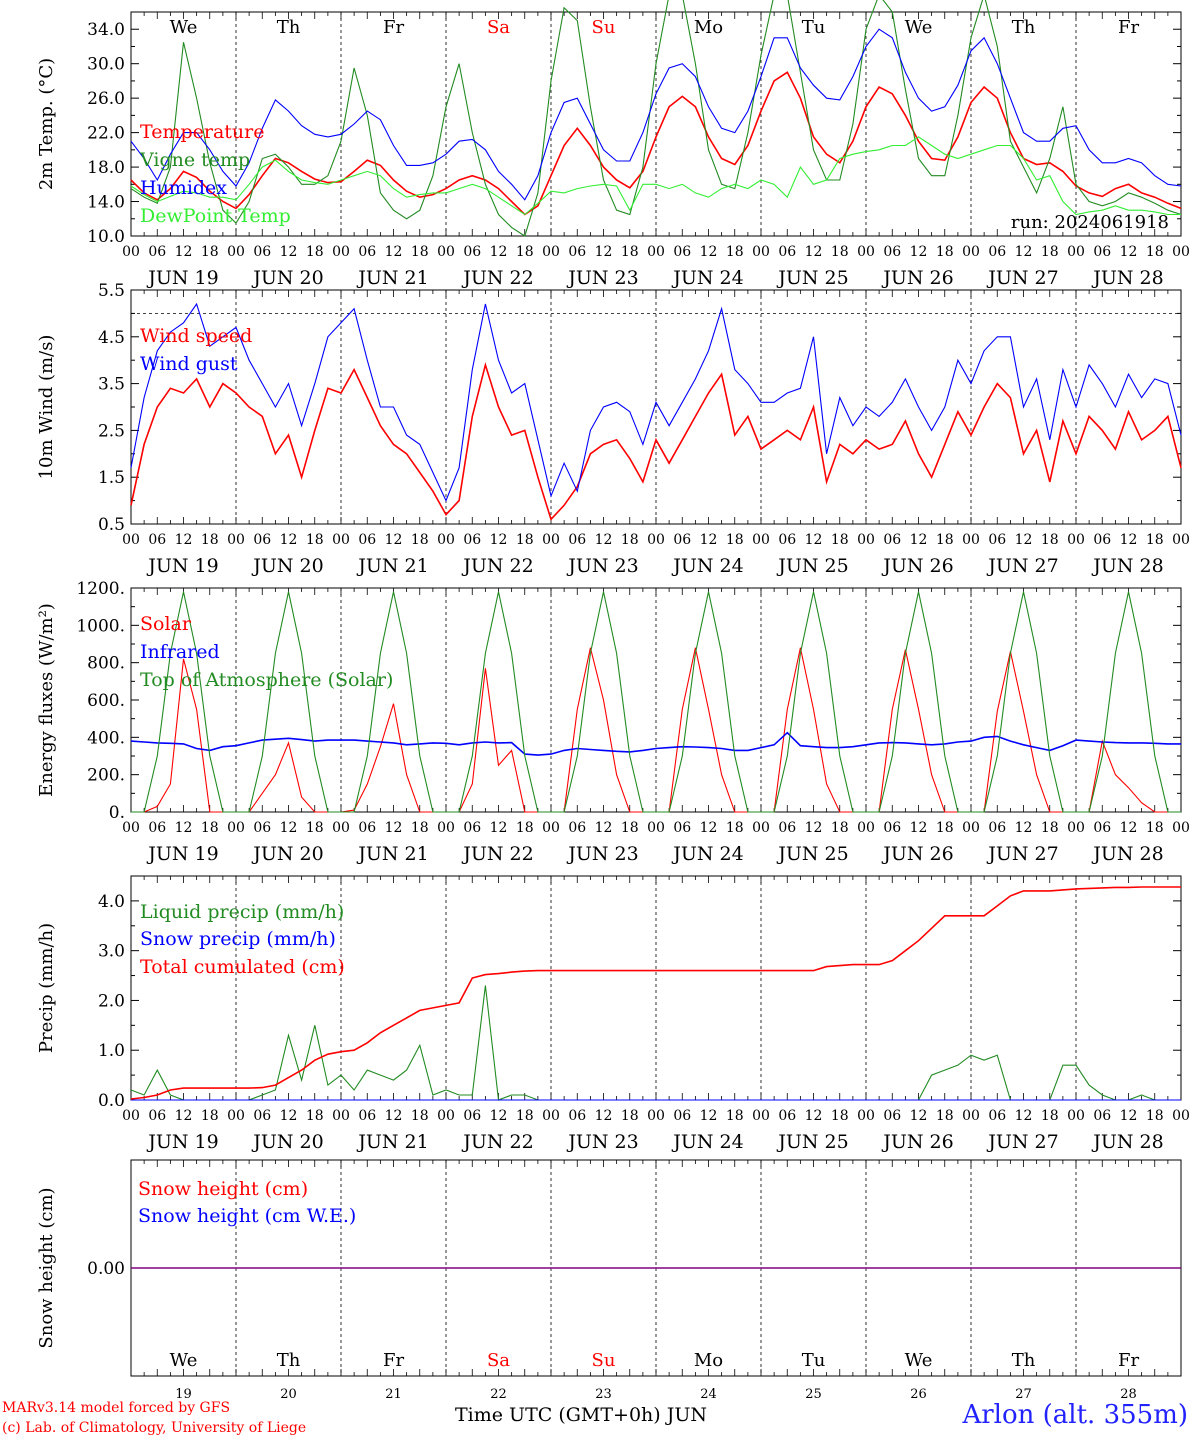  I want to click on day-number-label: 20, so click(288, 1394).